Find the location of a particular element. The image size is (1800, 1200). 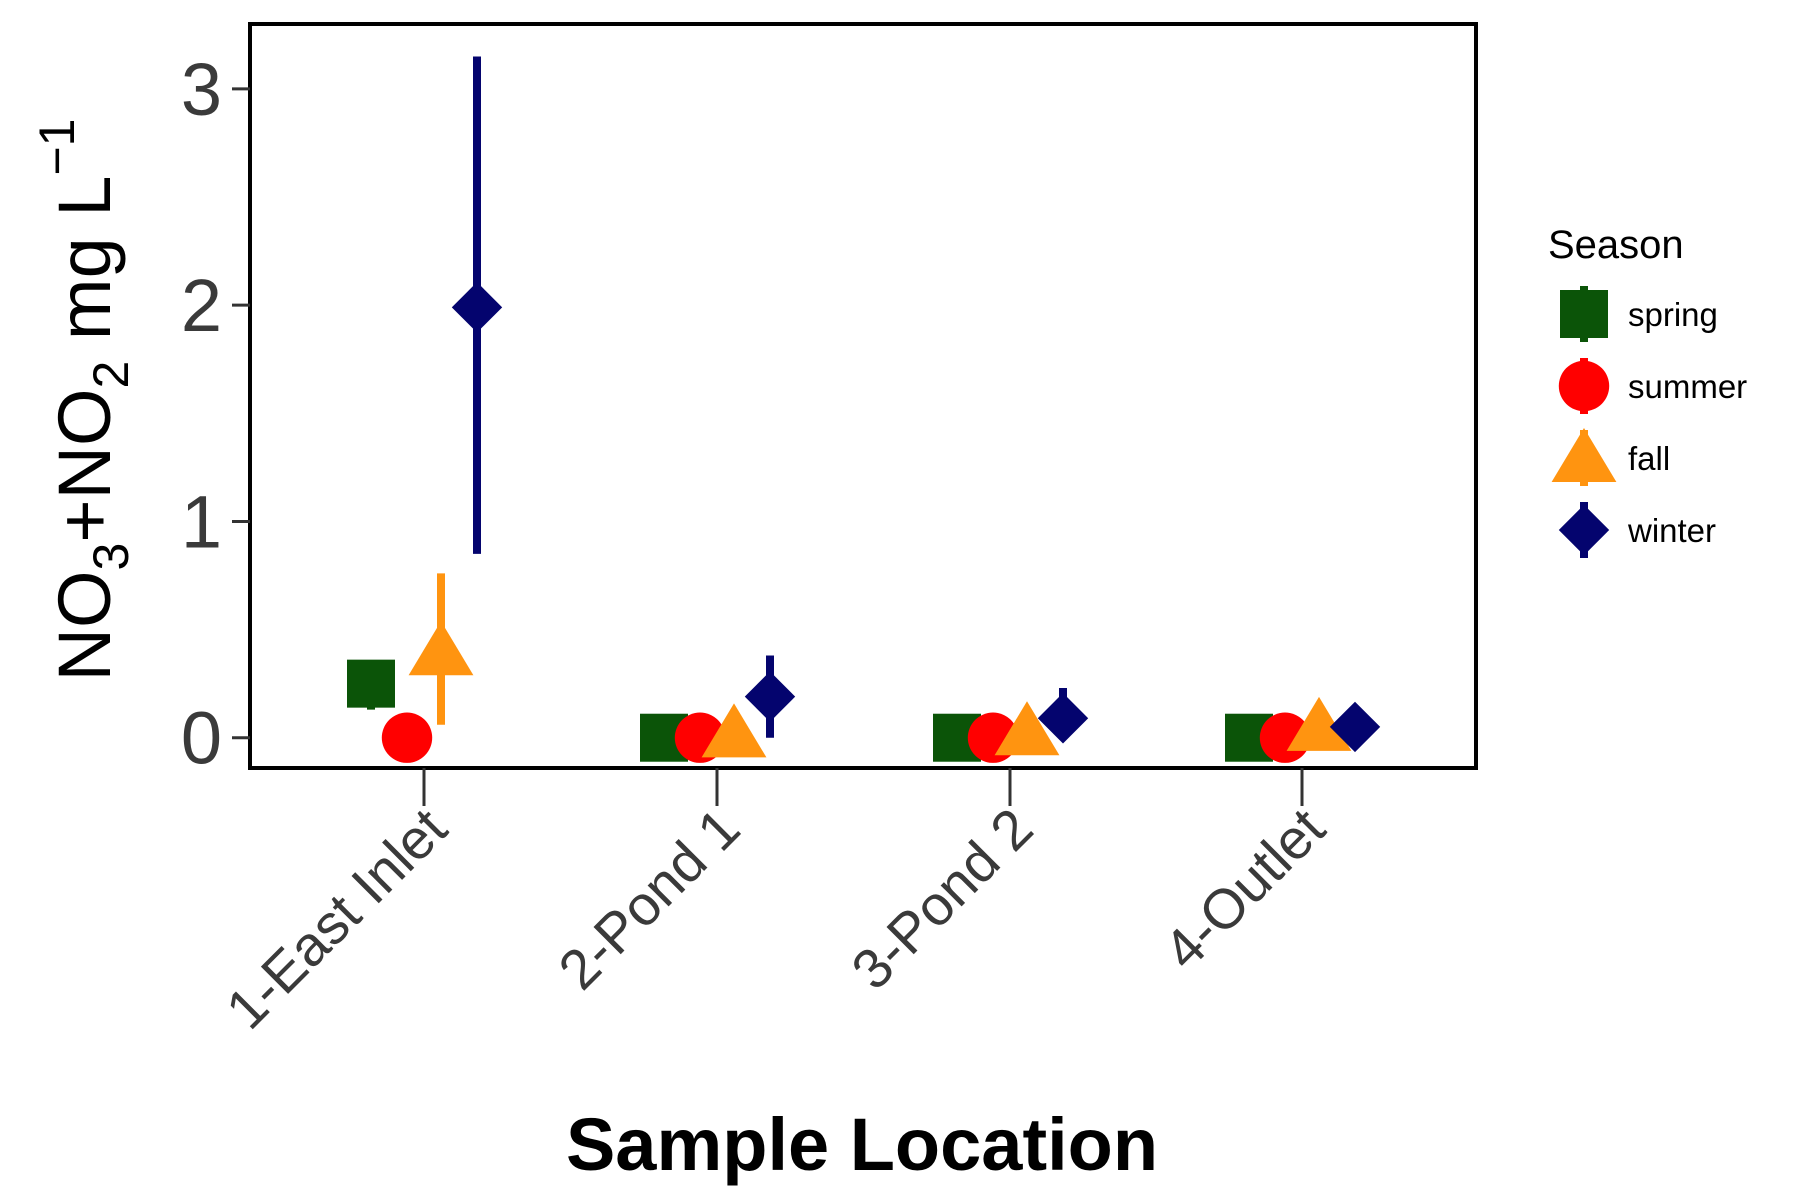

legend-label: summer is located at coordinates (1687, 386).